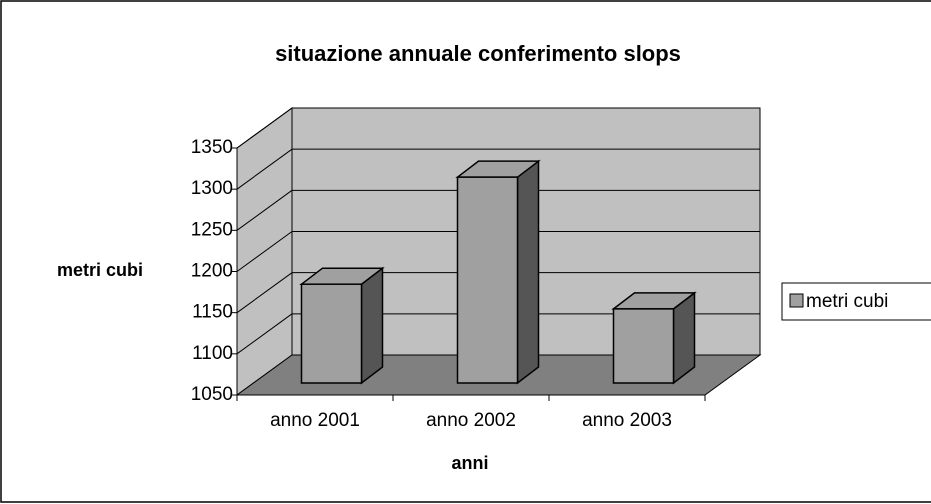  What do you see at coordinates (469, 463) in the screenshot?
I see `x-axis-label: anni` at bounding box center [469, 463].